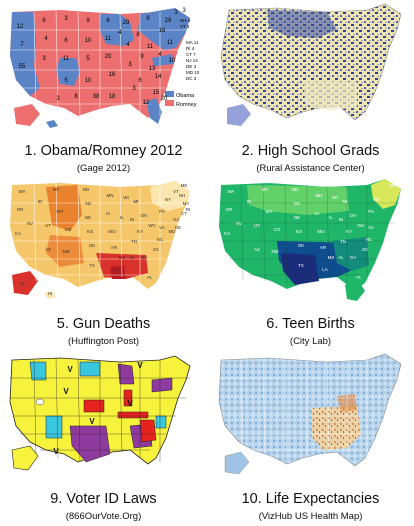 The height and width of the screenshot is (526, 414). What do you see at coordinates (239, 223) in the screenshot?
I see `state-abbreviation: NV` at bounding box center [239, 223].